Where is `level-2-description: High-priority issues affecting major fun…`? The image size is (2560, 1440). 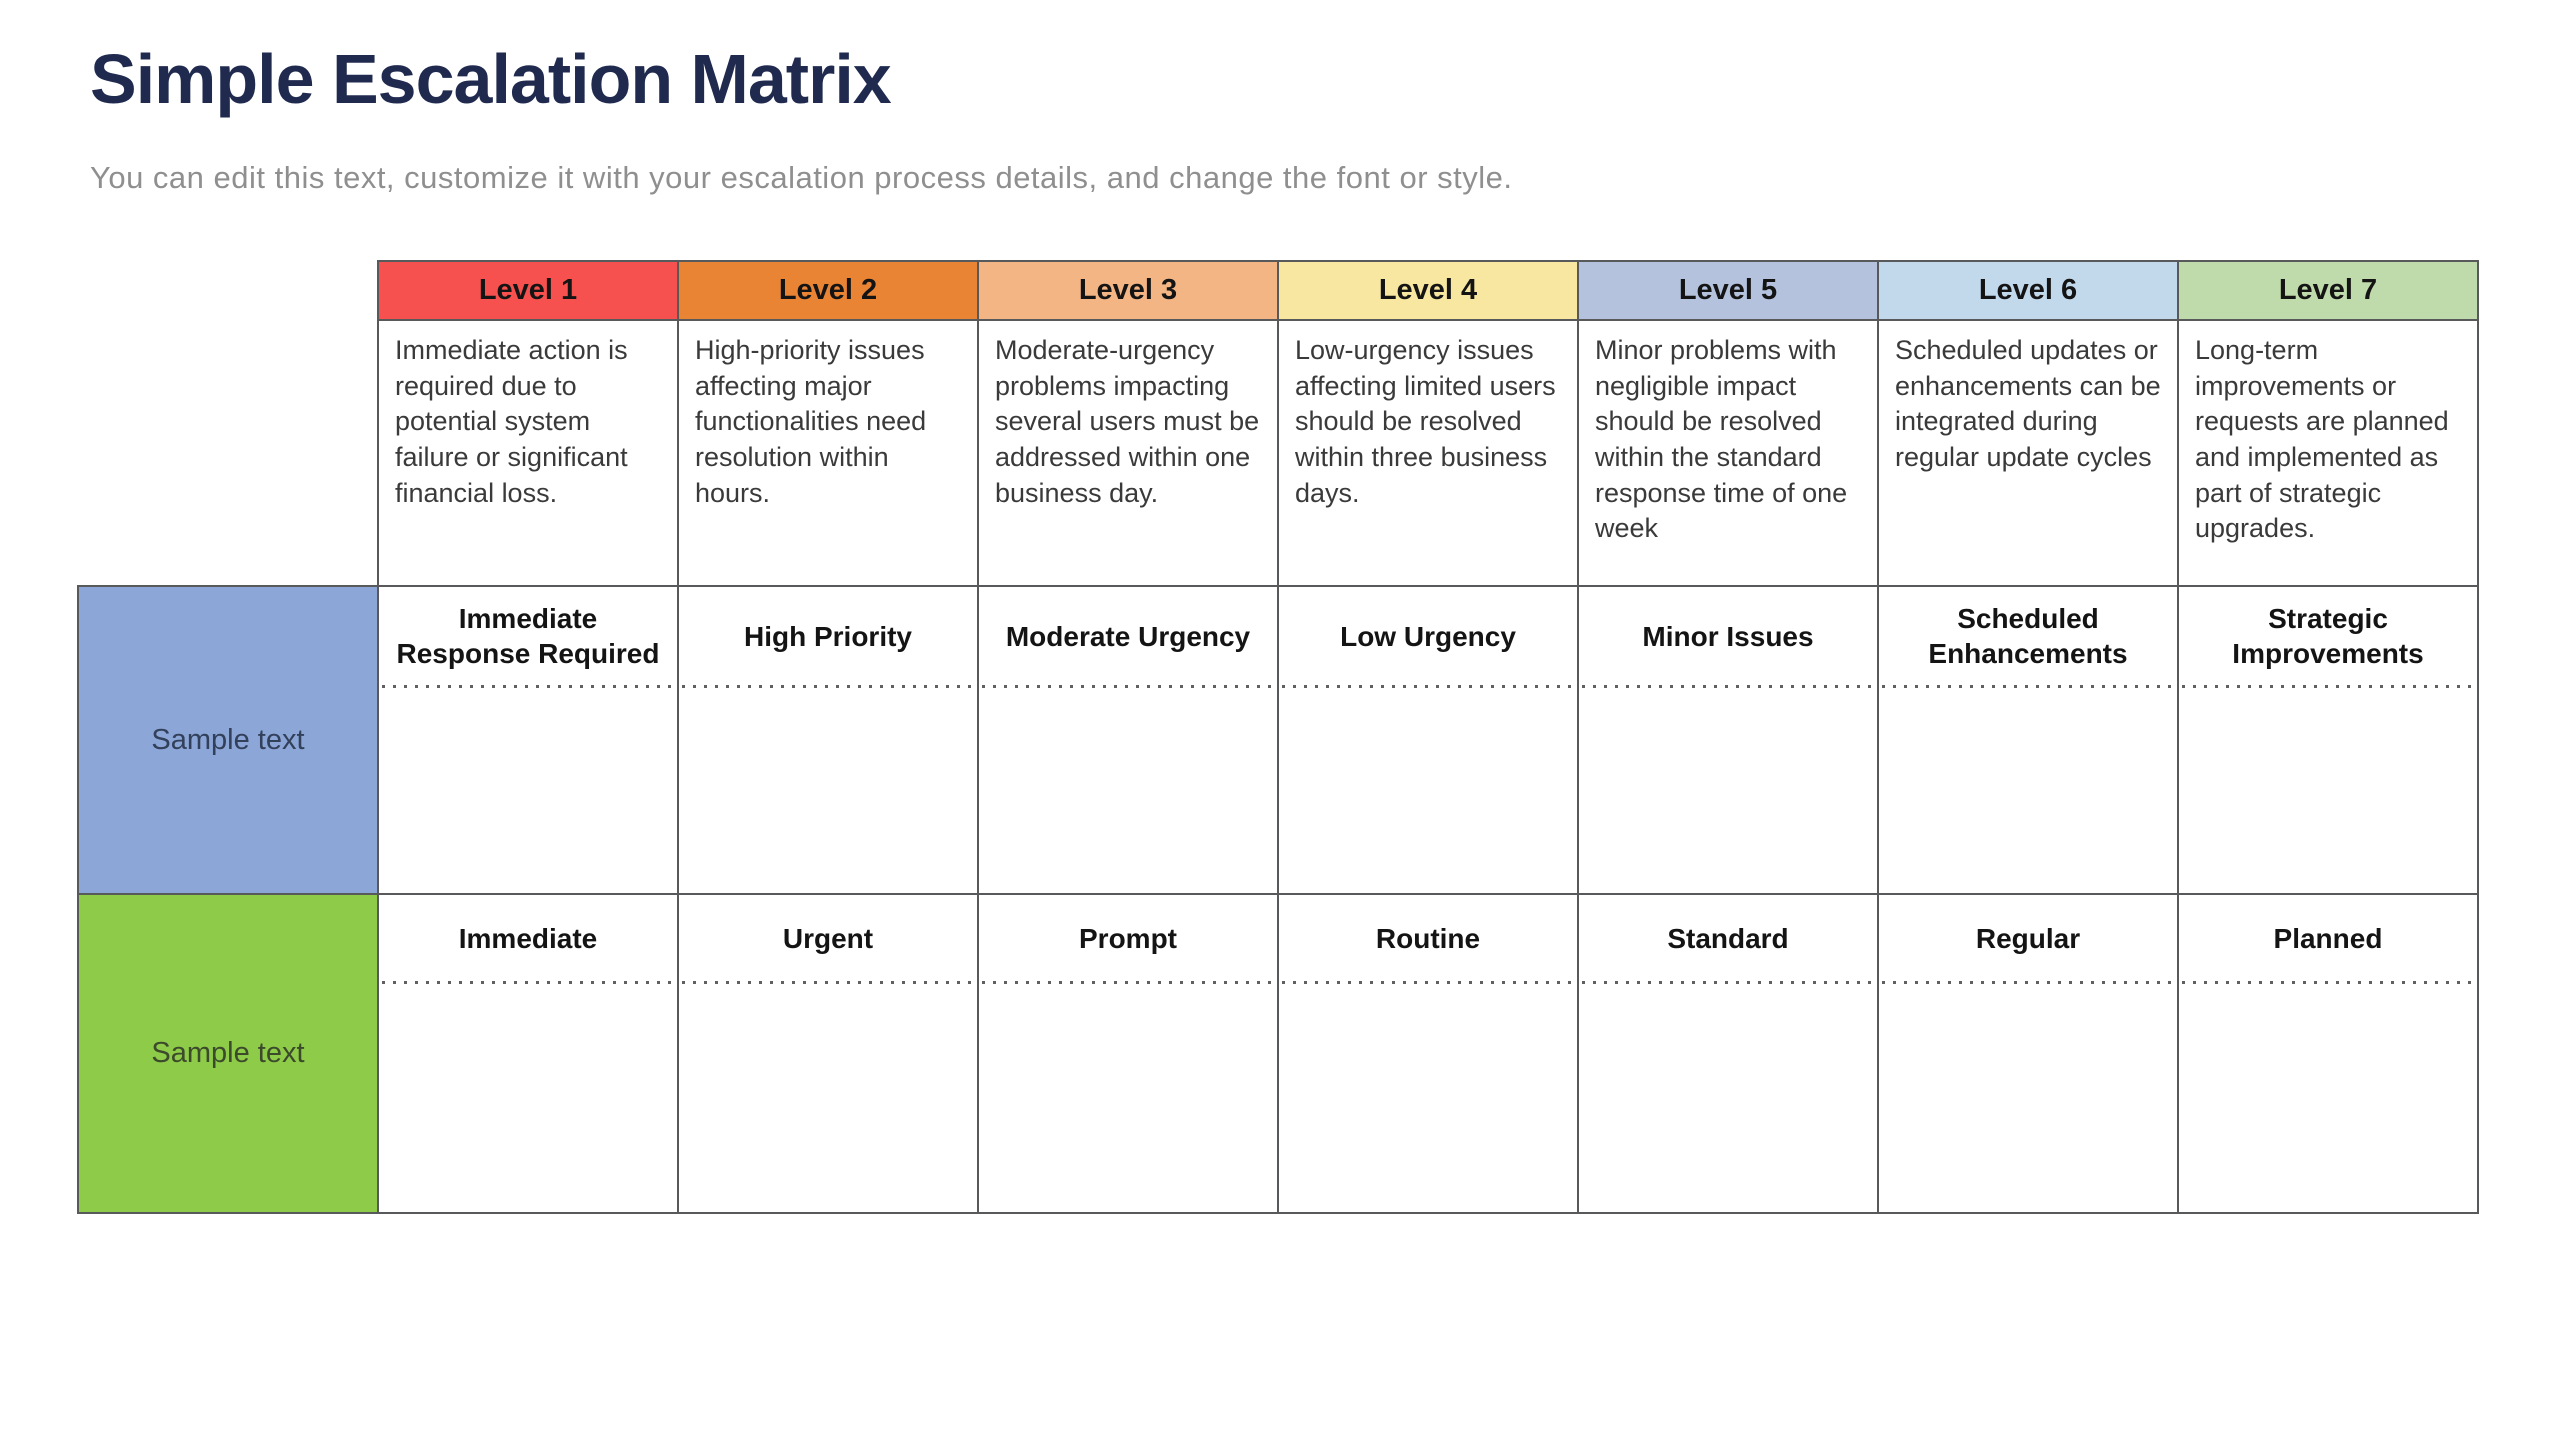 level-2-description: High-priority issues affecting major fun… is located at coordinates (828, 453).